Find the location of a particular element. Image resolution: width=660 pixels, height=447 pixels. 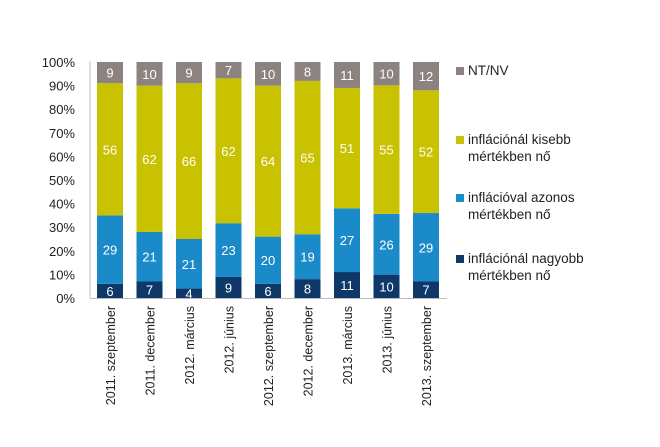

bar-stack: 6 29 56 9 is located at coordinates (110, 180).